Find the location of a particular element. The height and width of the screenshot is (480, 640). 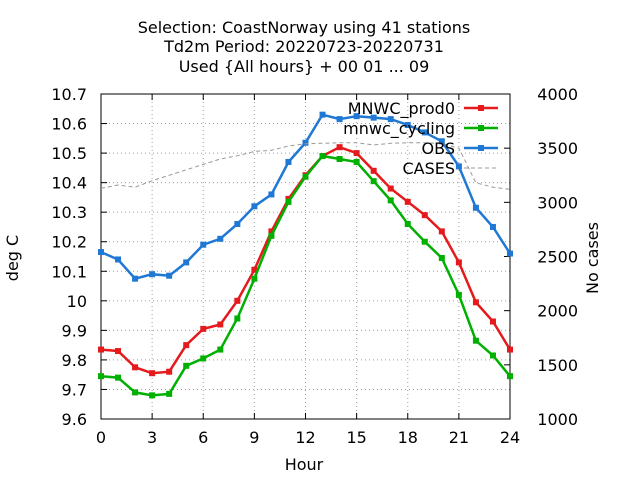

y-tick-label: 9.8 is located at coordinates (74, 360).